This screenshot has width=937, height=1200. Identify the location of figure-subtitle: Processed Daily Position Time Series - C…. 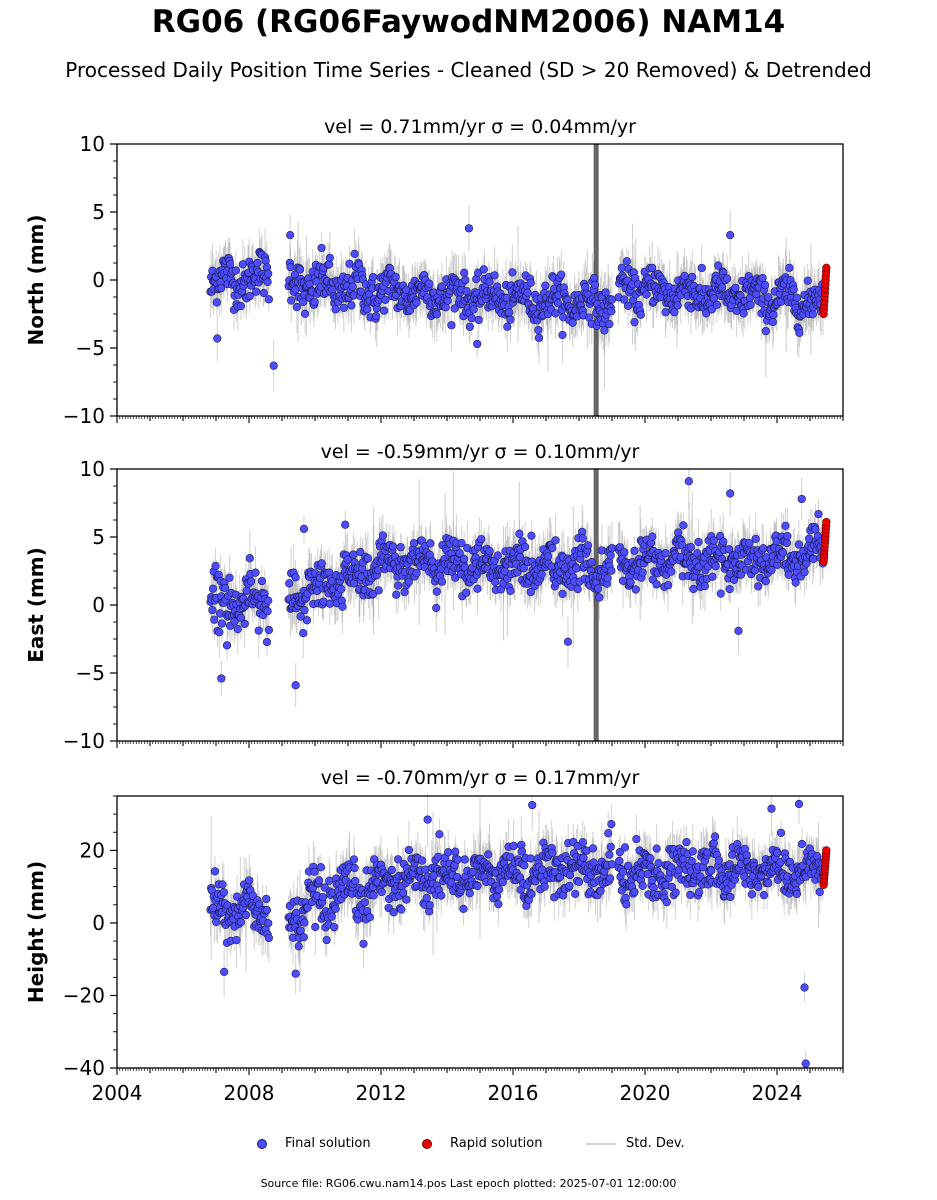
(468, 70).